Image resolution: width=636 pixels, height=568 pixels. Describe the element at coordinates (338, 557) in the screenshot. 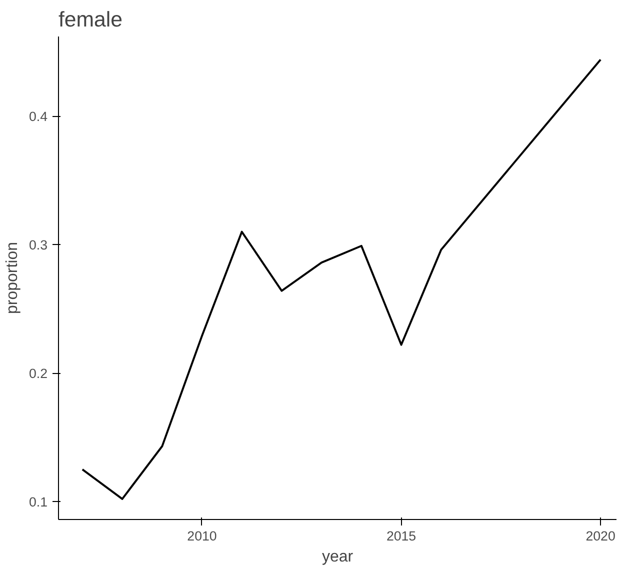

I see `x-axis-title: year` at that location.